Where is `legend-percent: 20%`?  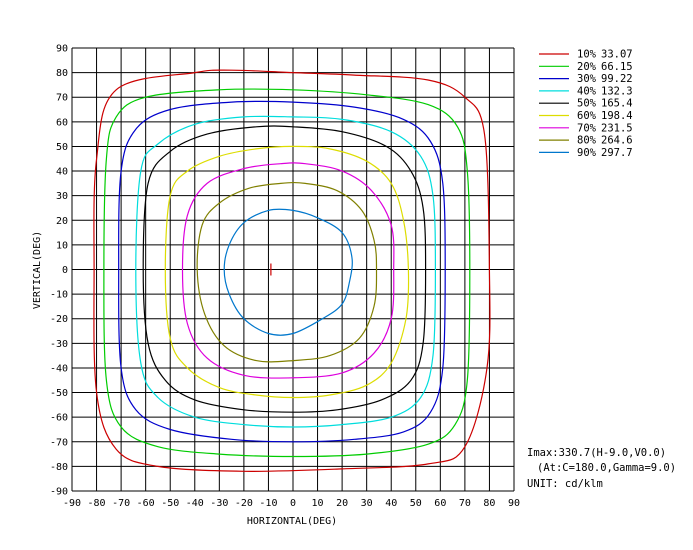 legend-percent: 20% is located at coordinates (587, 67).